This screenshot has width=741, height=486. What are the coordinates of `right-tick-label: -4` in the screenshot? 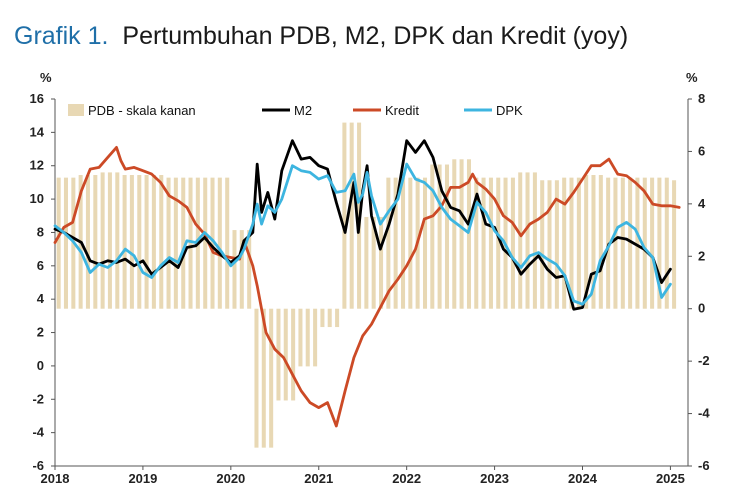 It's located at (704, 413).